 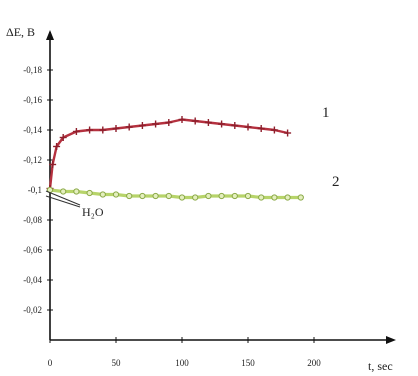 What do you see at coordinates (32, 70) in the screenshot?
I see `y-tick-label: -0,18` at bounding box center [32, 70].